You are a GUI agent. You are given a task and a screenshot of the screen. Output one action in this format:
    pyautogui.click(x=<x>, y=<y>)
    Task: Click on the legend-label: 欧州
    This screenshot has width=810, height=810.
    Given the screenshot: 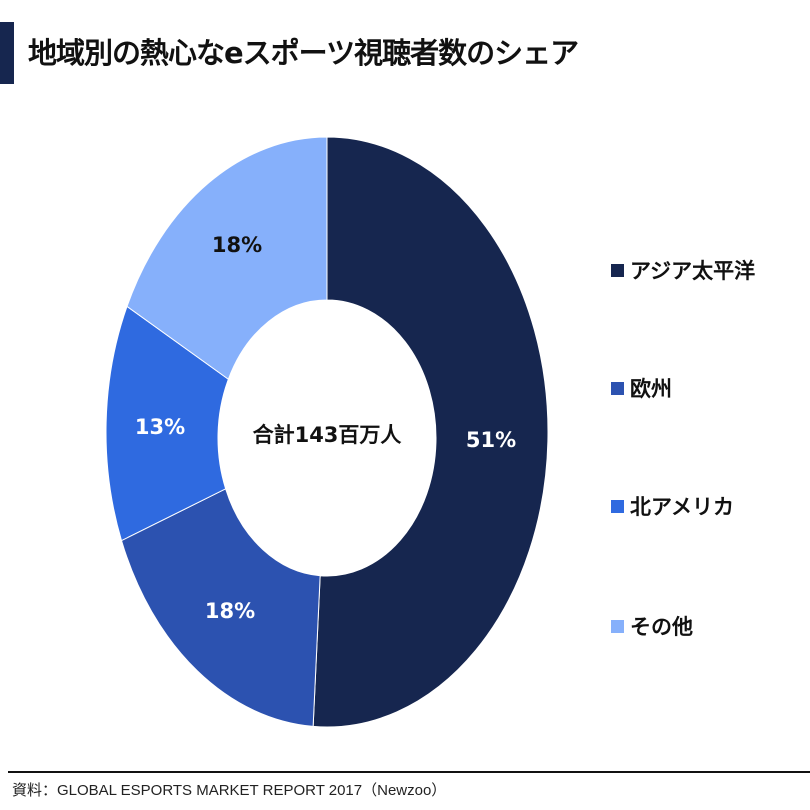 What is the action you would take?
    pyautogui.click(x=651, y=389)
    